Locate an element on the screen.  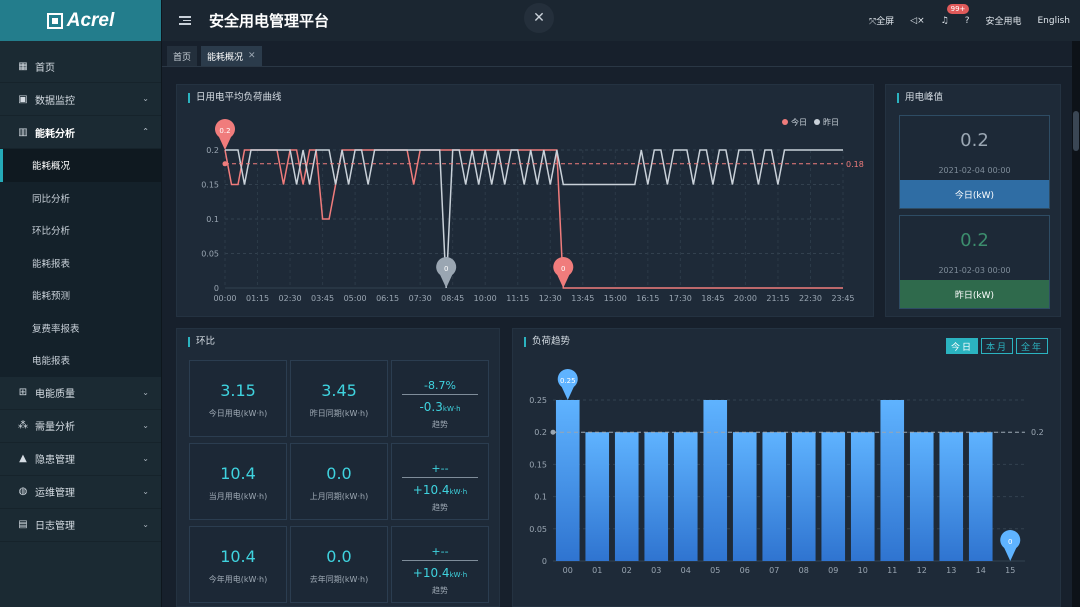
min-bar-pin: 0 is located at coordinates (1010, 545).